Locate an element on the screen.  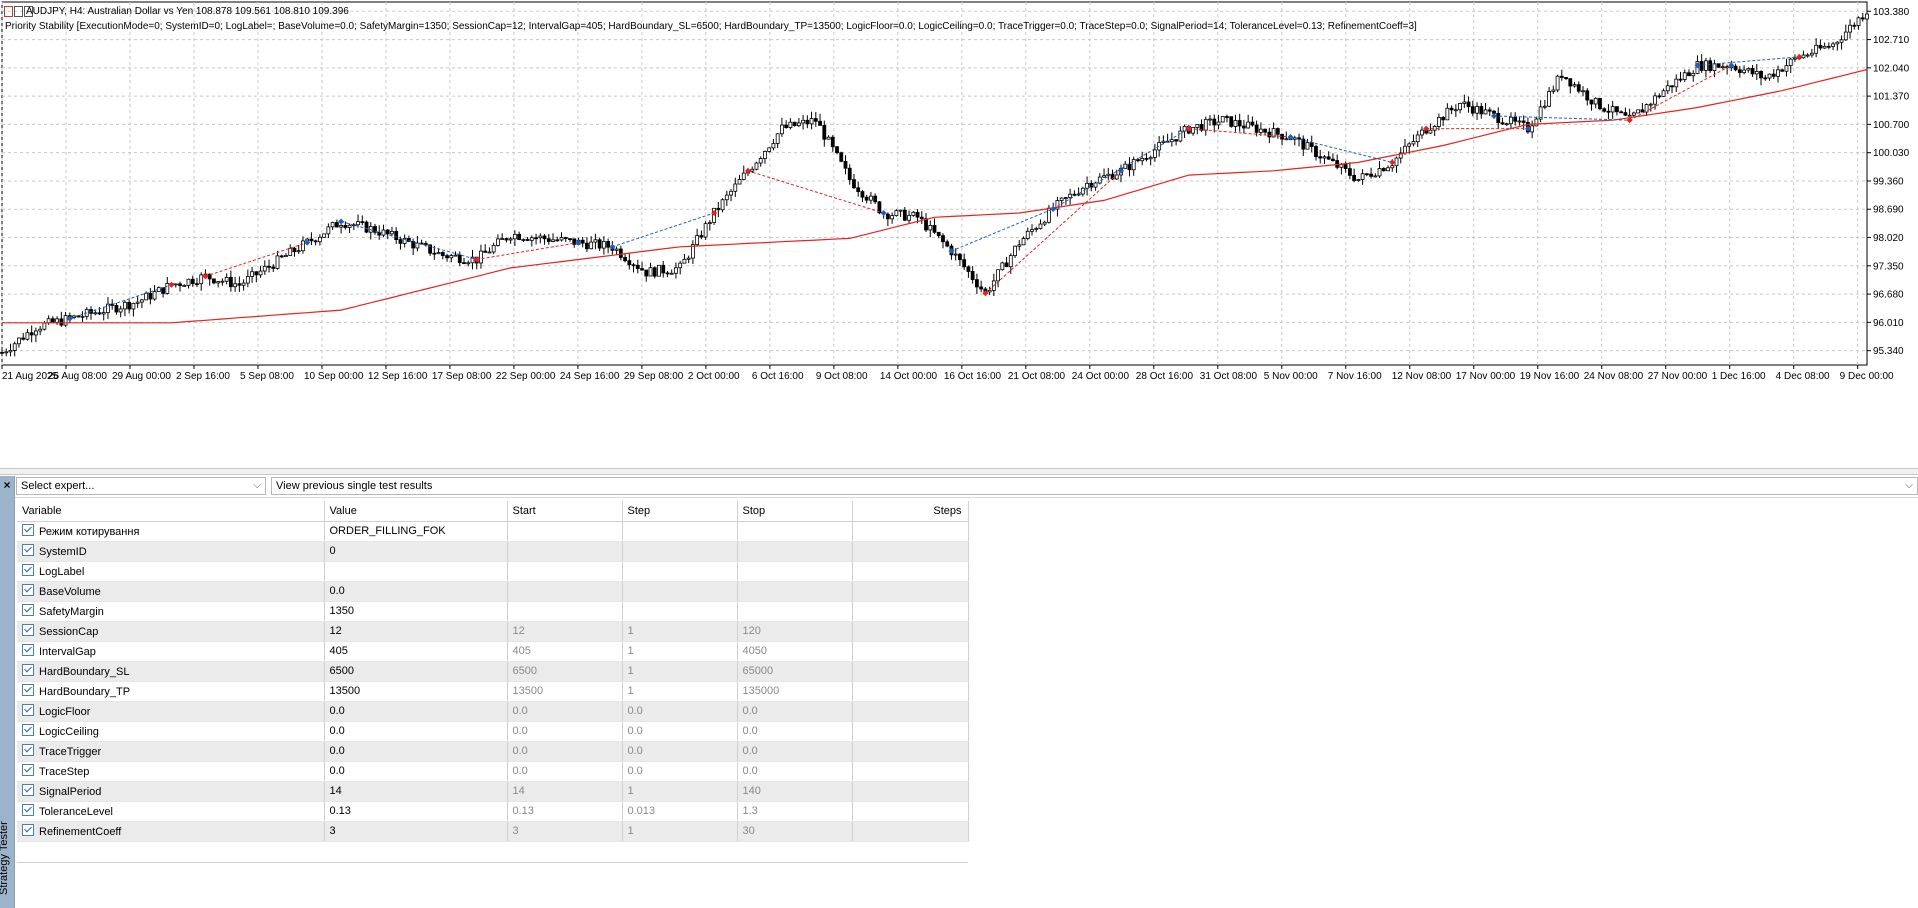
cell-value: 0.13 is located at coordinates (416, 811).